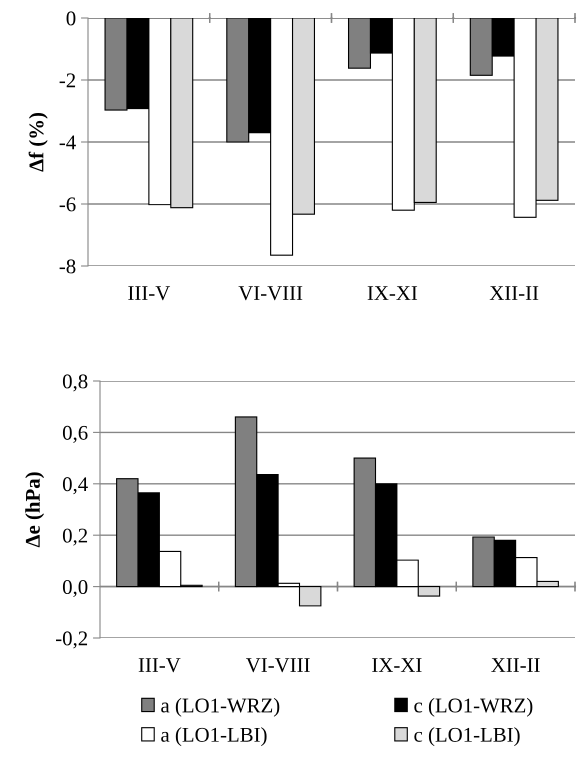 The width and height of the screenshot is (579, 774). Describe the element at coordinates (75, 383) in the screenshot. I see `y-tick-label: 0,8` at that location.